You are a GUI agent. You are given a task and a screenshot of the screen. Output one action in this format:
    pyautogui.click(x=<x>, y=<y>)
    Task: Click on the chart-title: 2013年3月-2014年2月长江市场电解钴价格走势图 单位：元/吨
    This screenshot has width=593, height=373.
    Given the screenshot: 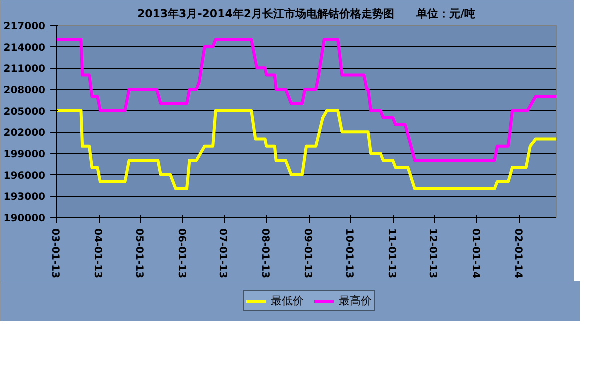 What is the action you would take?
    pyautogui.click(x=306, y=14)
    